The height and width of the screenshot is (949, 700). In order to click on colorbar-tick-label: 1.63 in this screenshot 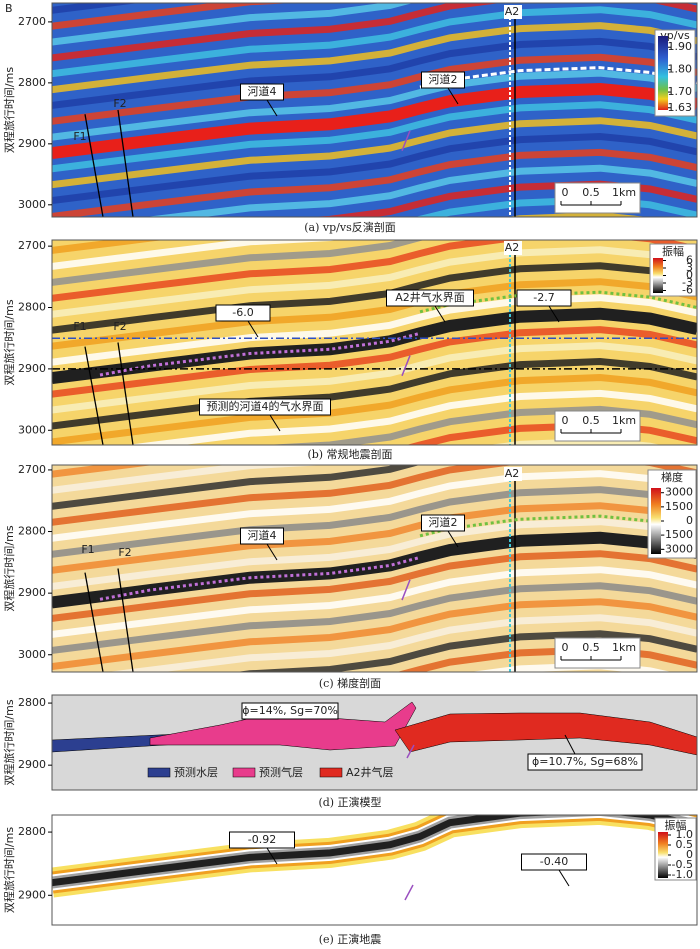, I will do `click(680, 107)`.